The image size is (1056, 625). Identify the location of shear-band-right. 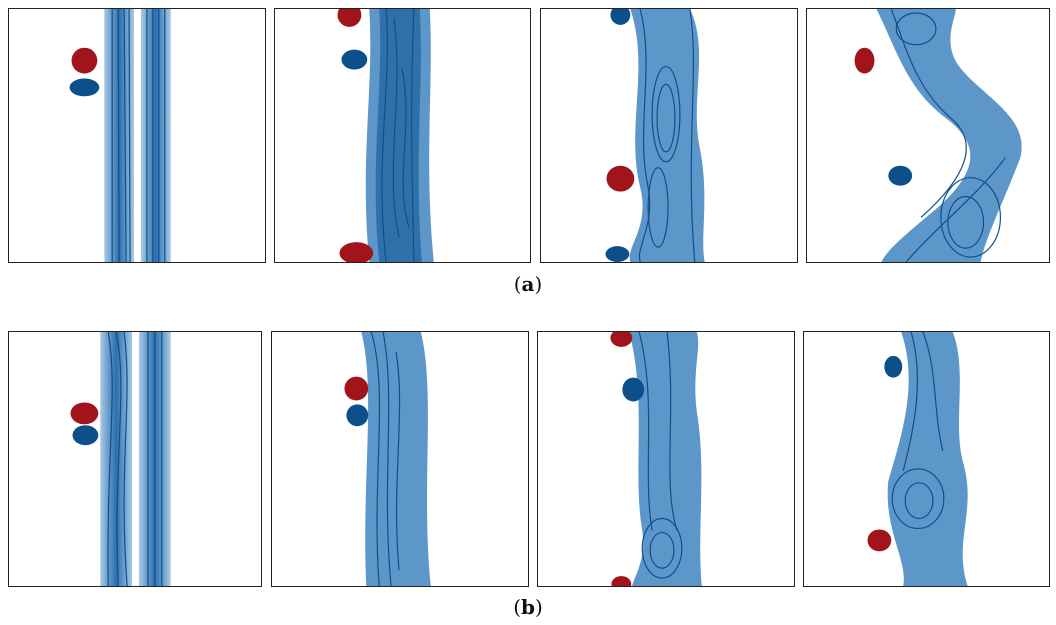
(155, 135).